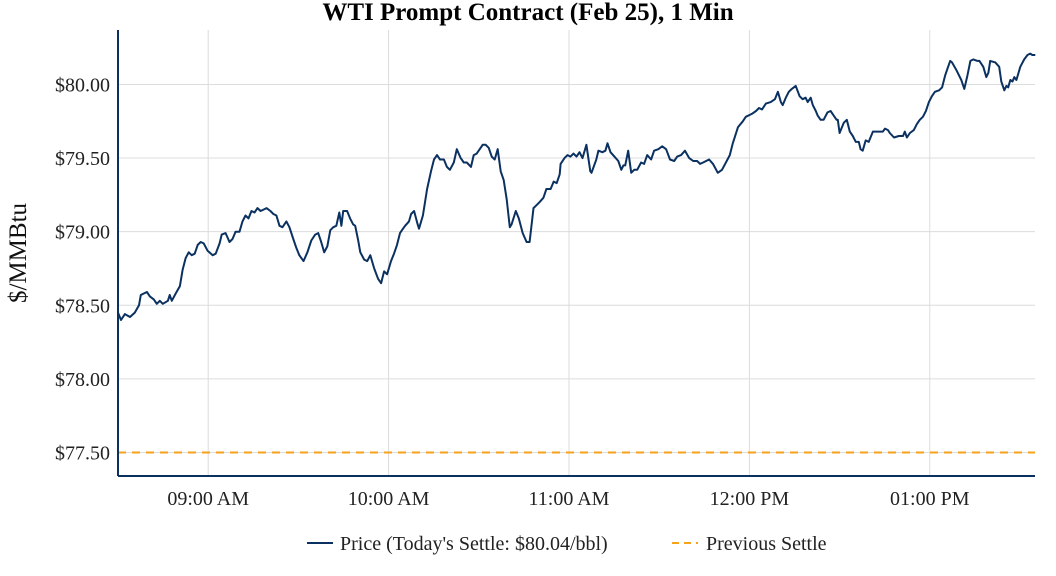 This screenshot has width=1056, height=576. I want to click on chart-title: WTI Prompt Contract (Feb 25), 1 Min, so click(527, 13).